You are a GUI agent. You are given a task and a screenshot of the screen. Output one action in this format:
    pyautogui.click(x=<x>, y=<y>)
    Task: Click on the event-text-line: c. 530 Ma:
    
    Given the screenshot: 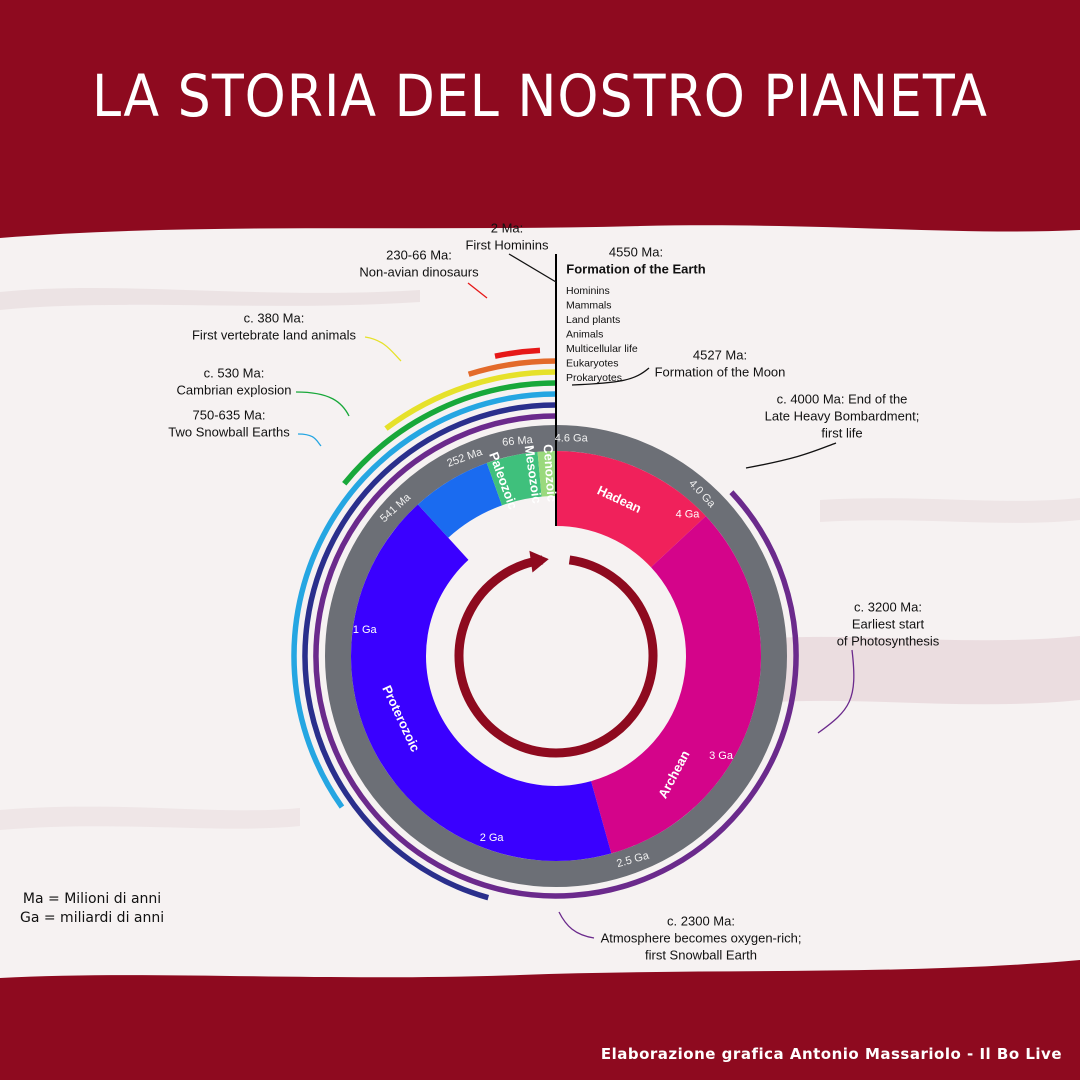 What is the action you would take?
    pyautogui.click(x=234, y=372)
    